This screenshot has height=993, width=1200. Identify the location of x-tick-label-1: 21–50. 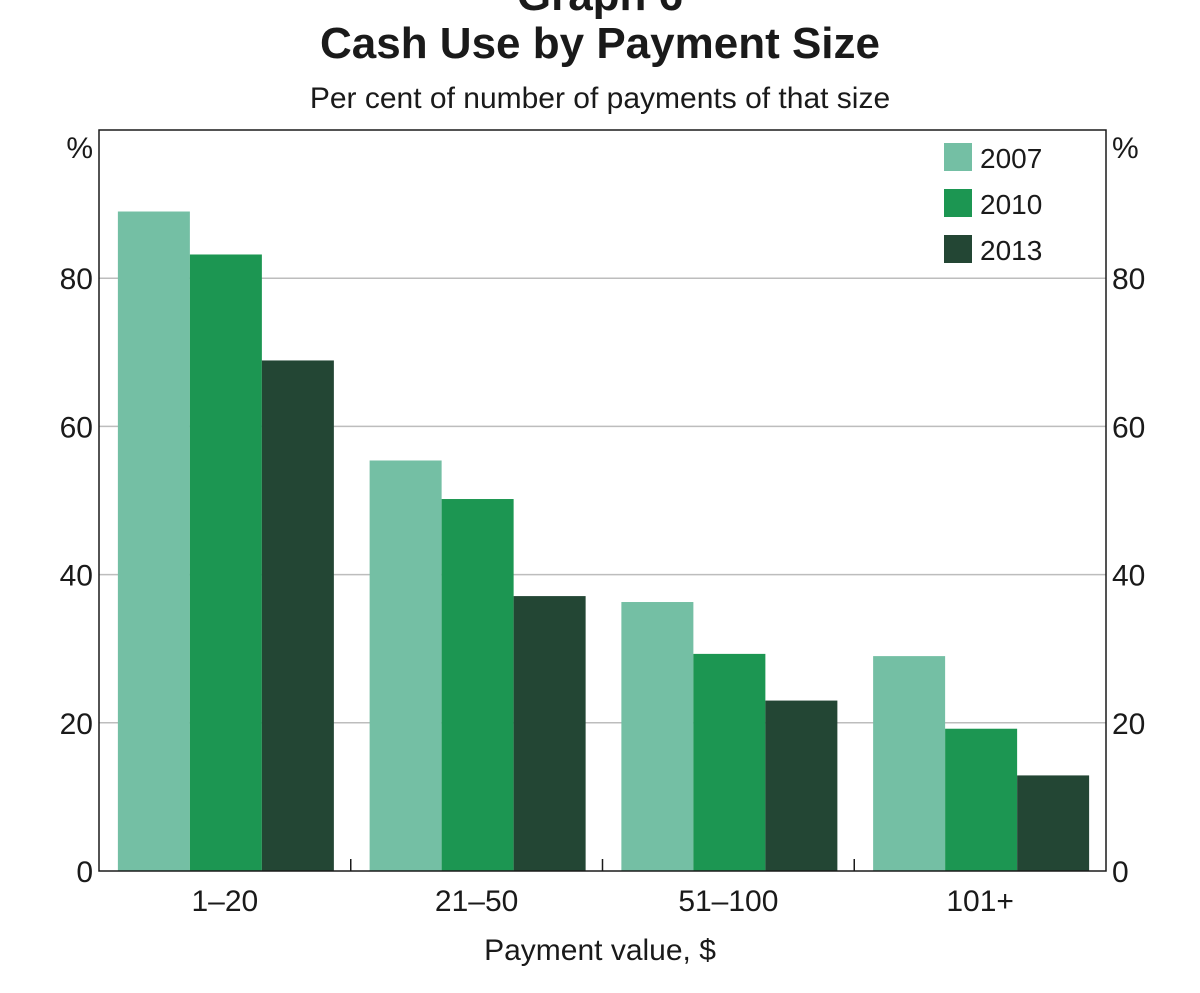
(476, 901).